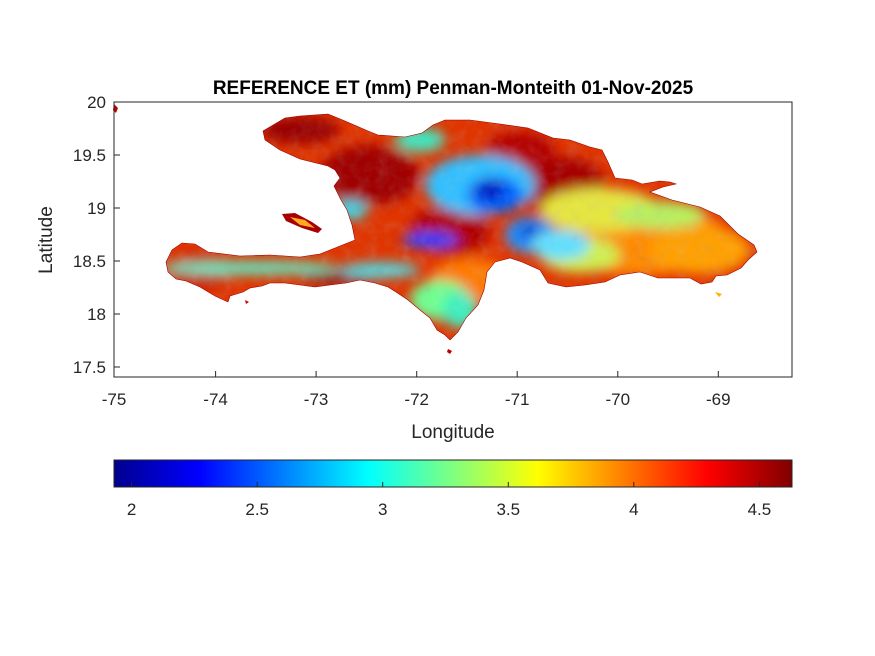  What do you see at coordinates (131, 509) in the screenshot?
I see `colorbar-tick-label: 2` at bounding box center [131, 509].